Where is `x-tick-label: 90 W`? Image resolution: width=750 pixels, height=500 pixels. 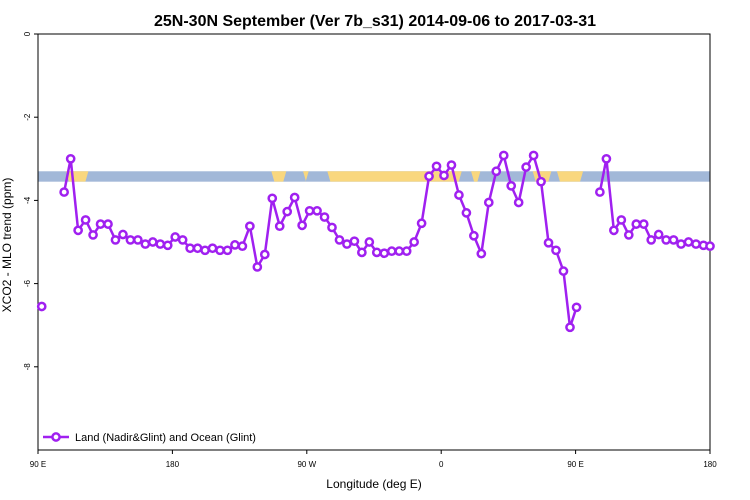
x-tick-label: 90 W is located at coordinates (306, 464).